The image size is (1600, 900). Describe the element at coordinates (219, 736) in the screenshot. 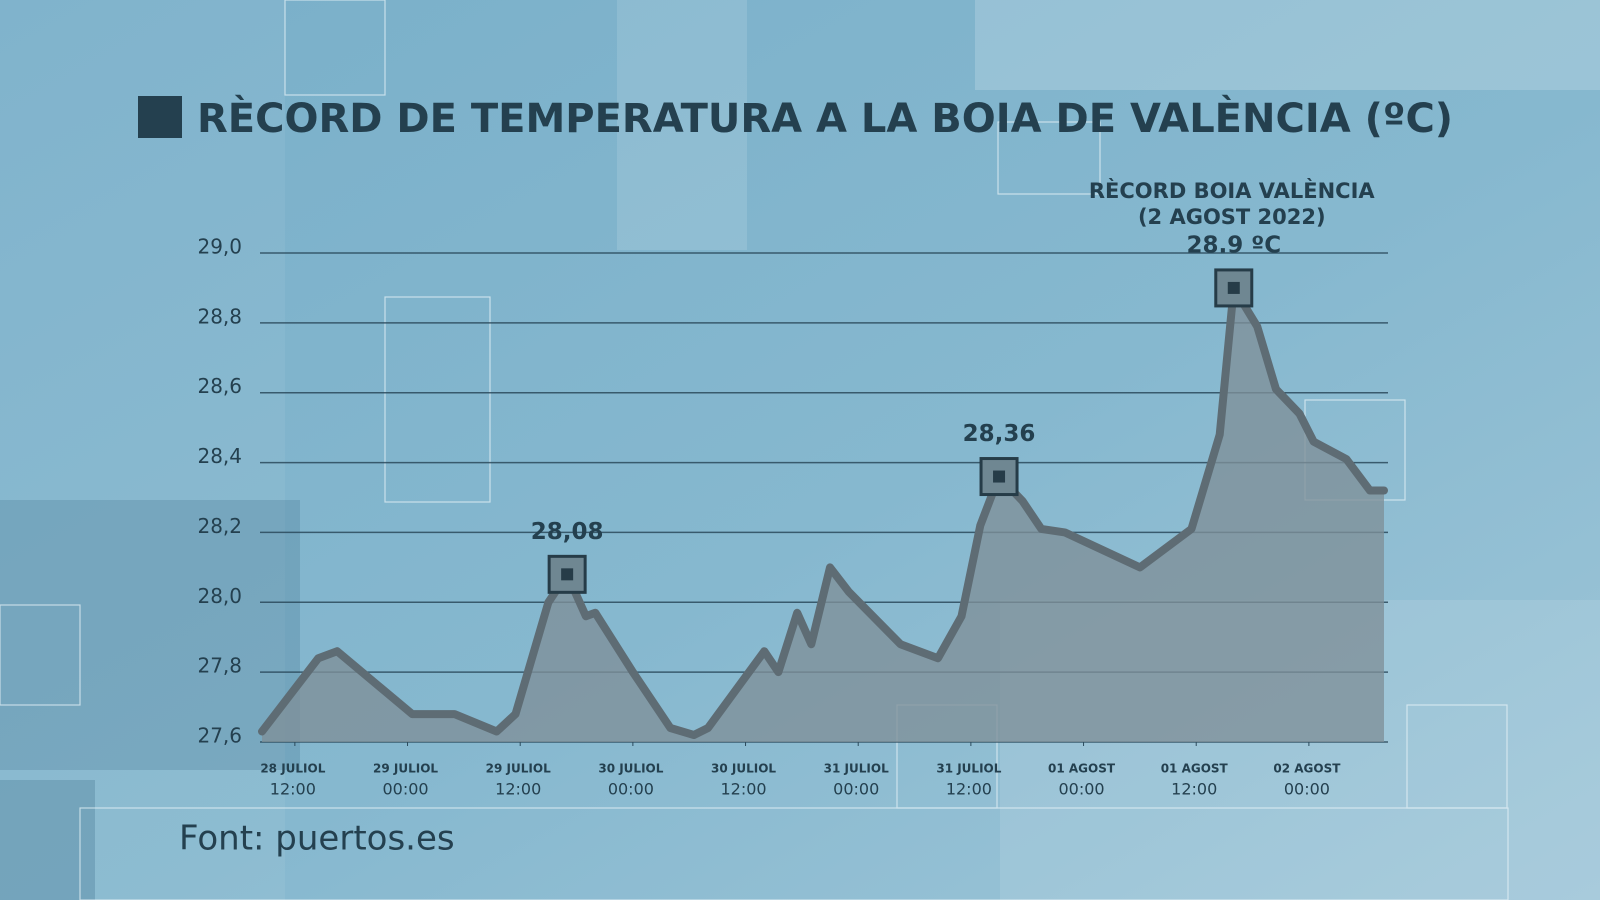

I see `y-tick-label: 27,6` at that location.